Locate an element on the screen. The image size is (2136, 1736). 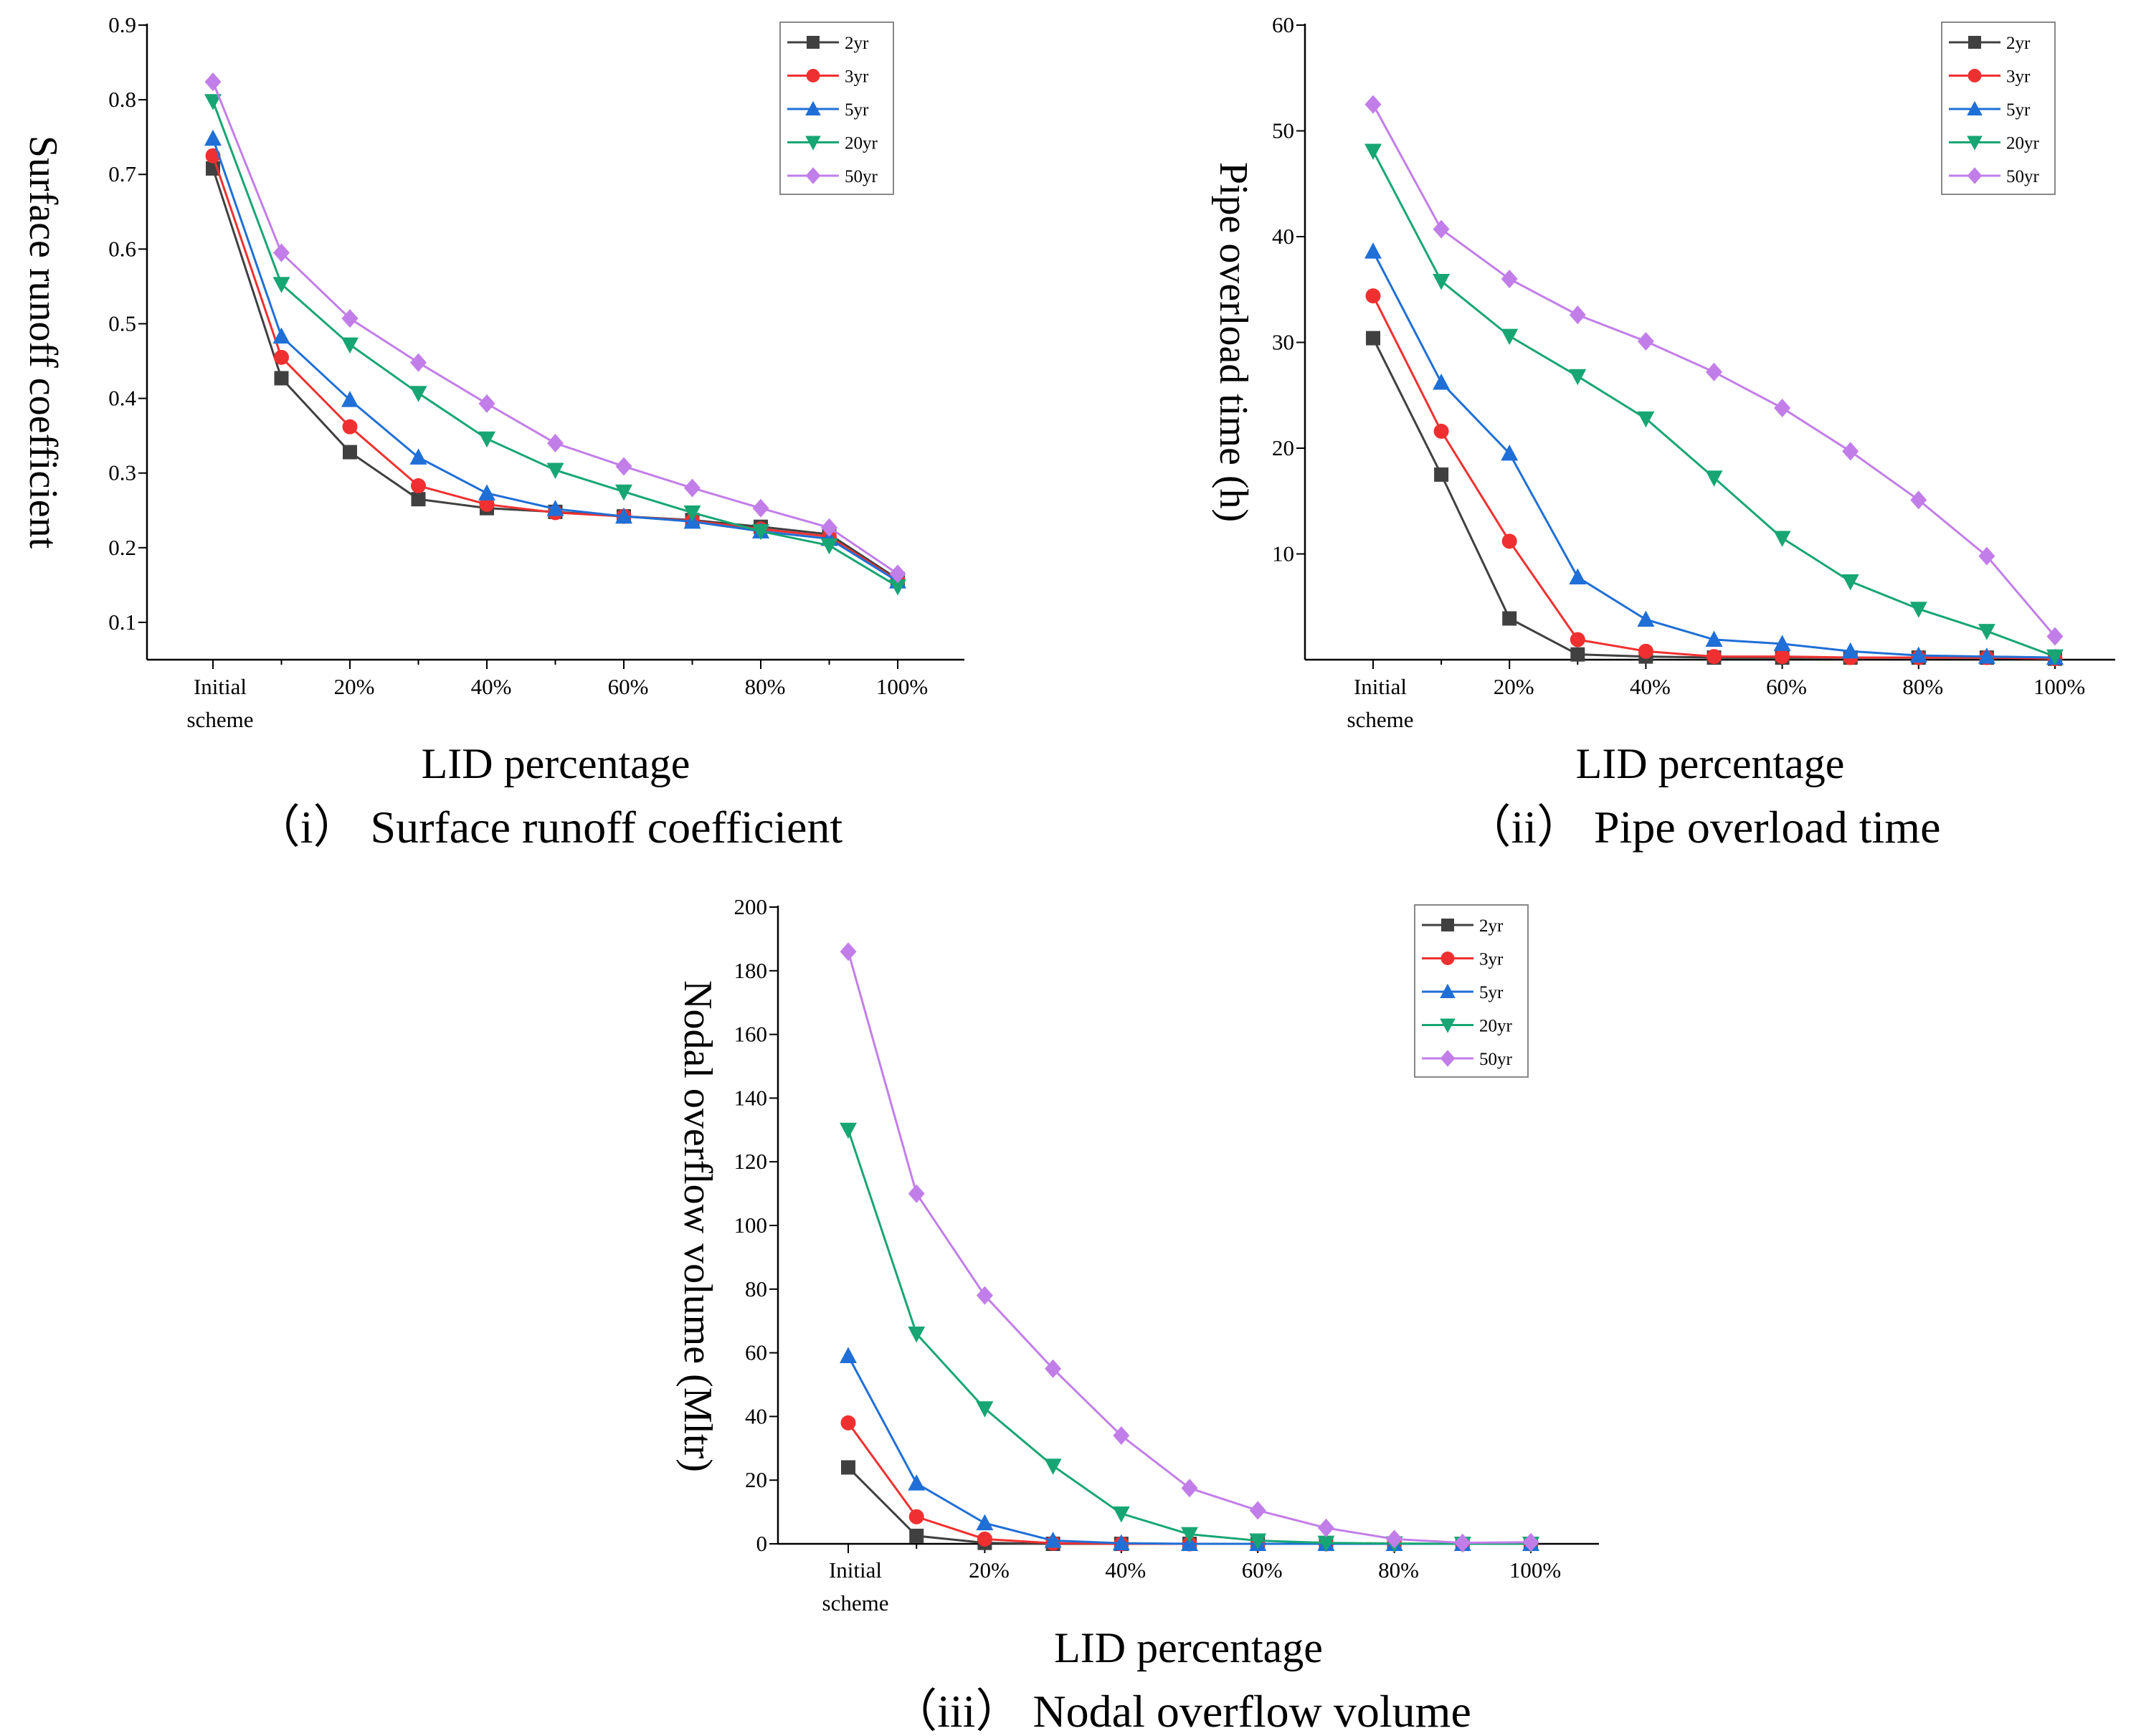
y-axis-label: Pipe overload time (h) is located at coordinates (1233, 342).